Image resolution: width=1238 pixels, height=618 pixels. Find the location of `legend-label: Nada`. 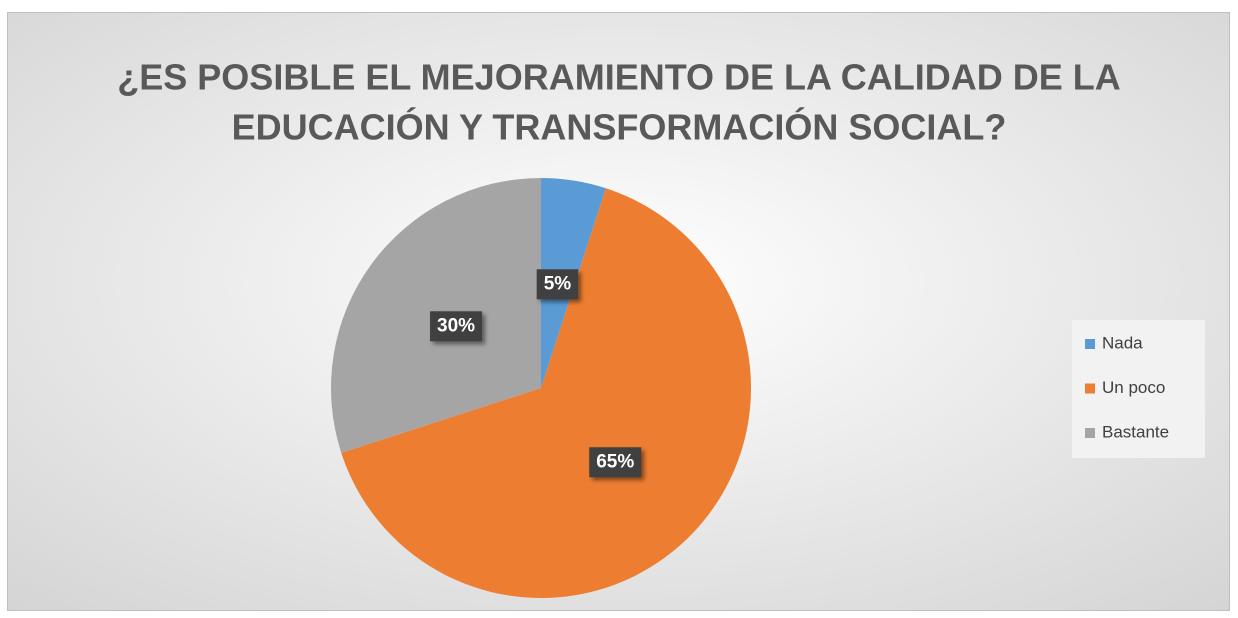

legend-label: Nada is located at coordinates (1122, 342).